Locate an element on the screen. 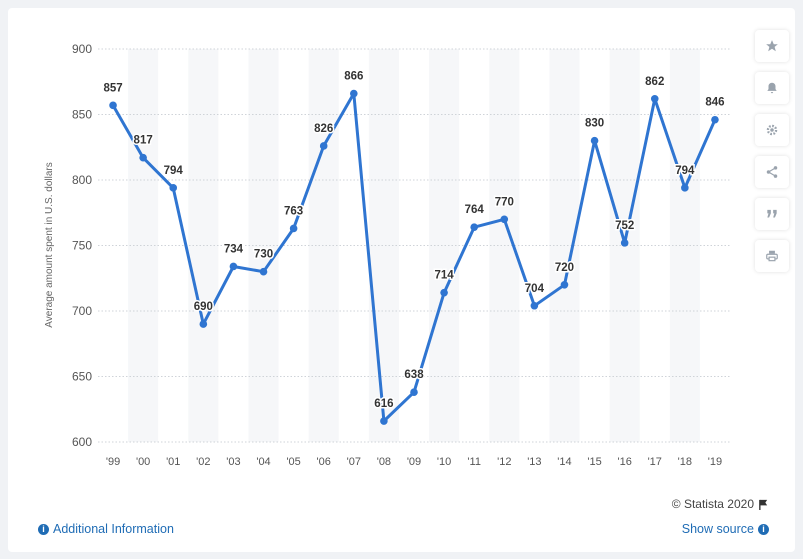 The height and width of the screenshot is (559, 803). data-label: 770 is located at coordinates (504, 202).